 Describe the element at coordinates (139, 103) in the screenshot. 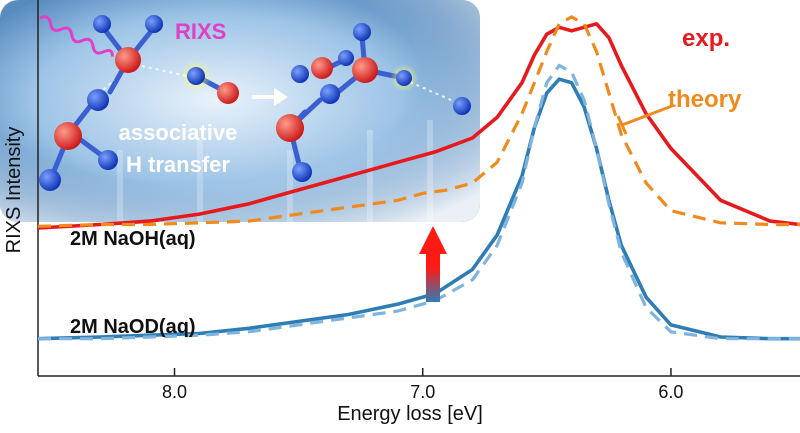

I see `molecule-left-atoms` at that location.